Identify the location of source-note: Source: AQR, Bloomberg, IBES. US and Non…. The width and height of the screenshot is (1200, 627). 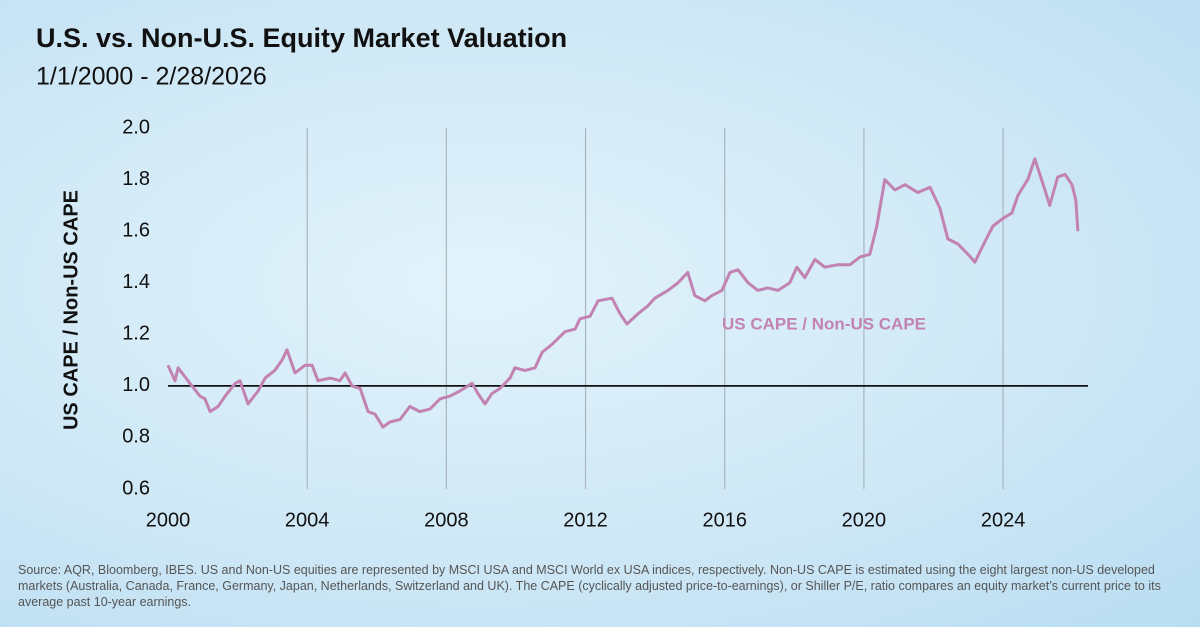
(589, 586).